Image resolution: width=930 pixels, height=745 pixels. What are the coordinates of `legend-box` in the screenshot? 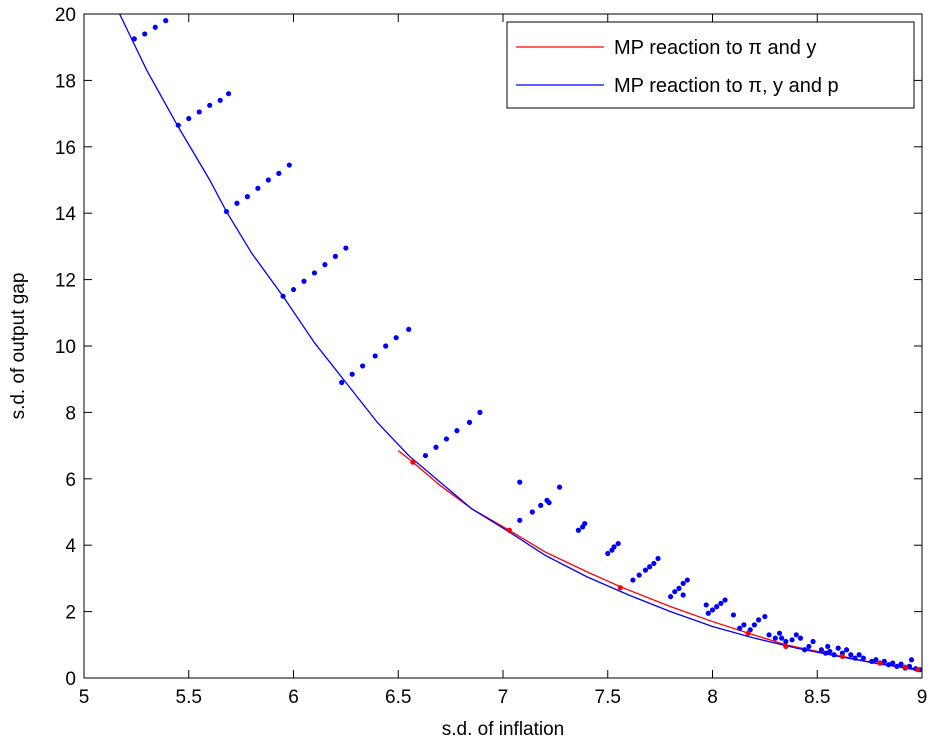 It's located at (710, 65).